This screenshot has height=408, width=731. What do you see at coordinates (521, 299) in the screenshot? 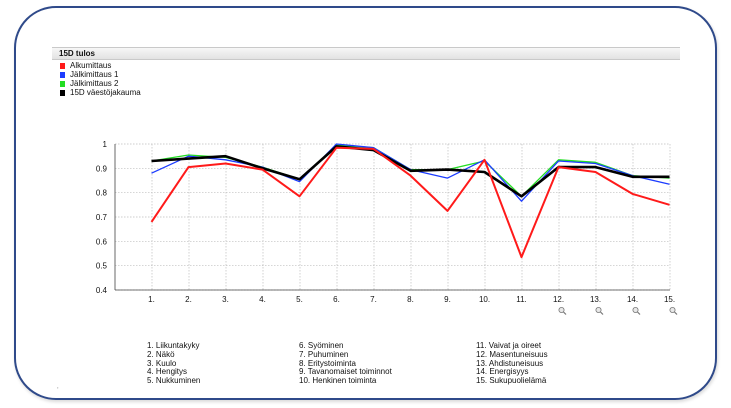
I see `x-tick-label: 11.` at bounding box center [521, 299].